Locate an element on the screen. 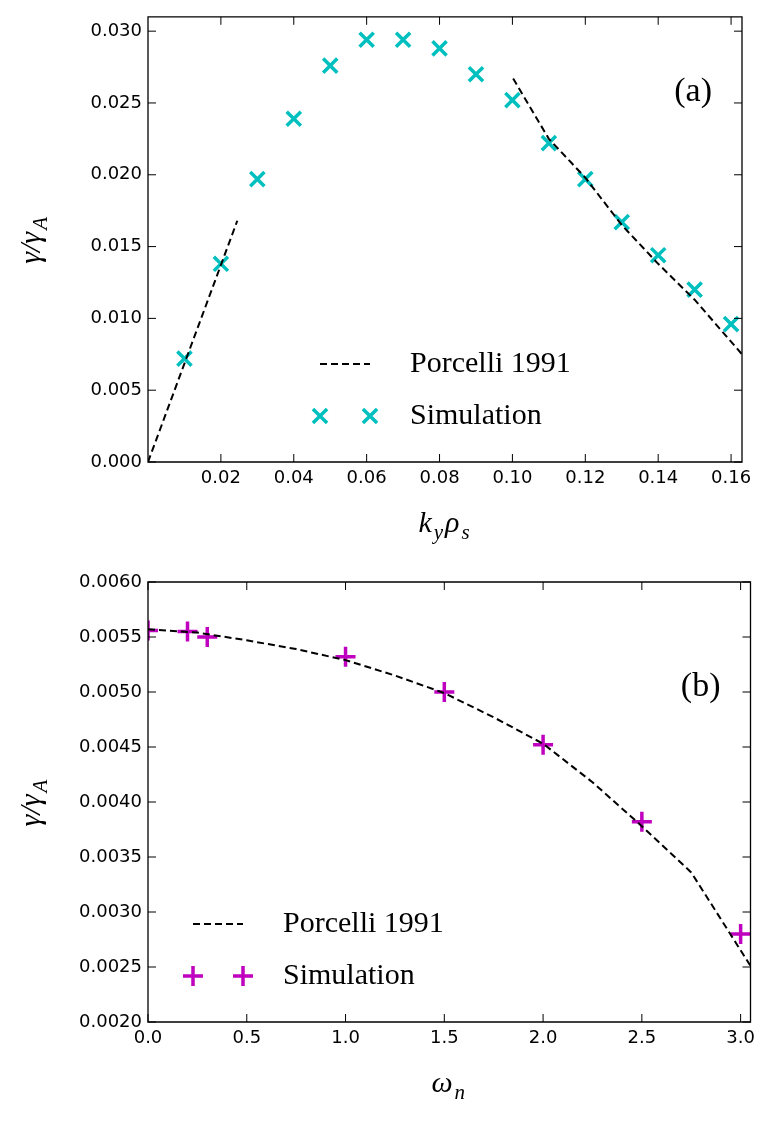 This screenshot has height=1124, width=764. annotation: (b) is located at coordinates (700, 684).